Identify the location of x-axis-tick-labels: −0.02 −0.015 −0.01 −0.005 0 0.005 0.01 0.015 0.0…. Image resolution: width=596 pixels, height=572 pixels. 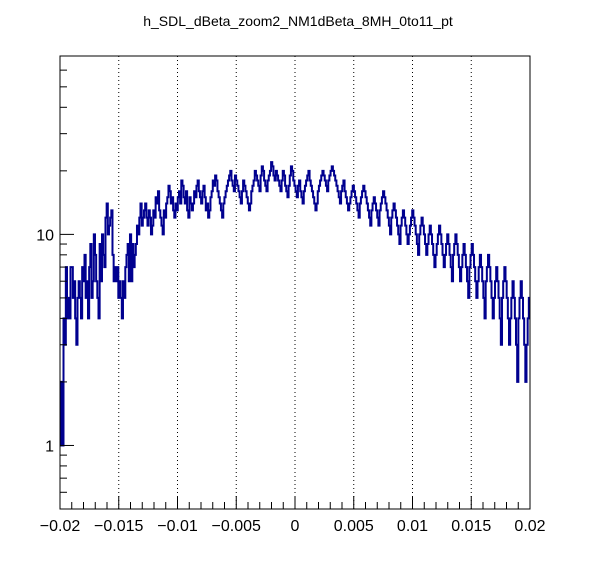
(293, 526).